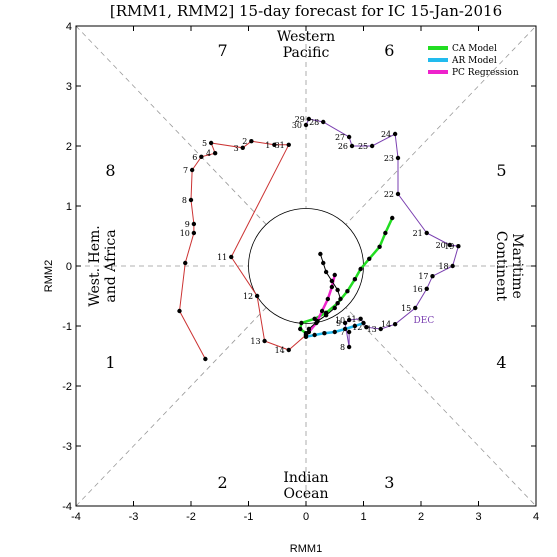 This screenshot has height=557, width=557. I want to click on day-label: 15, so click(406, 308).